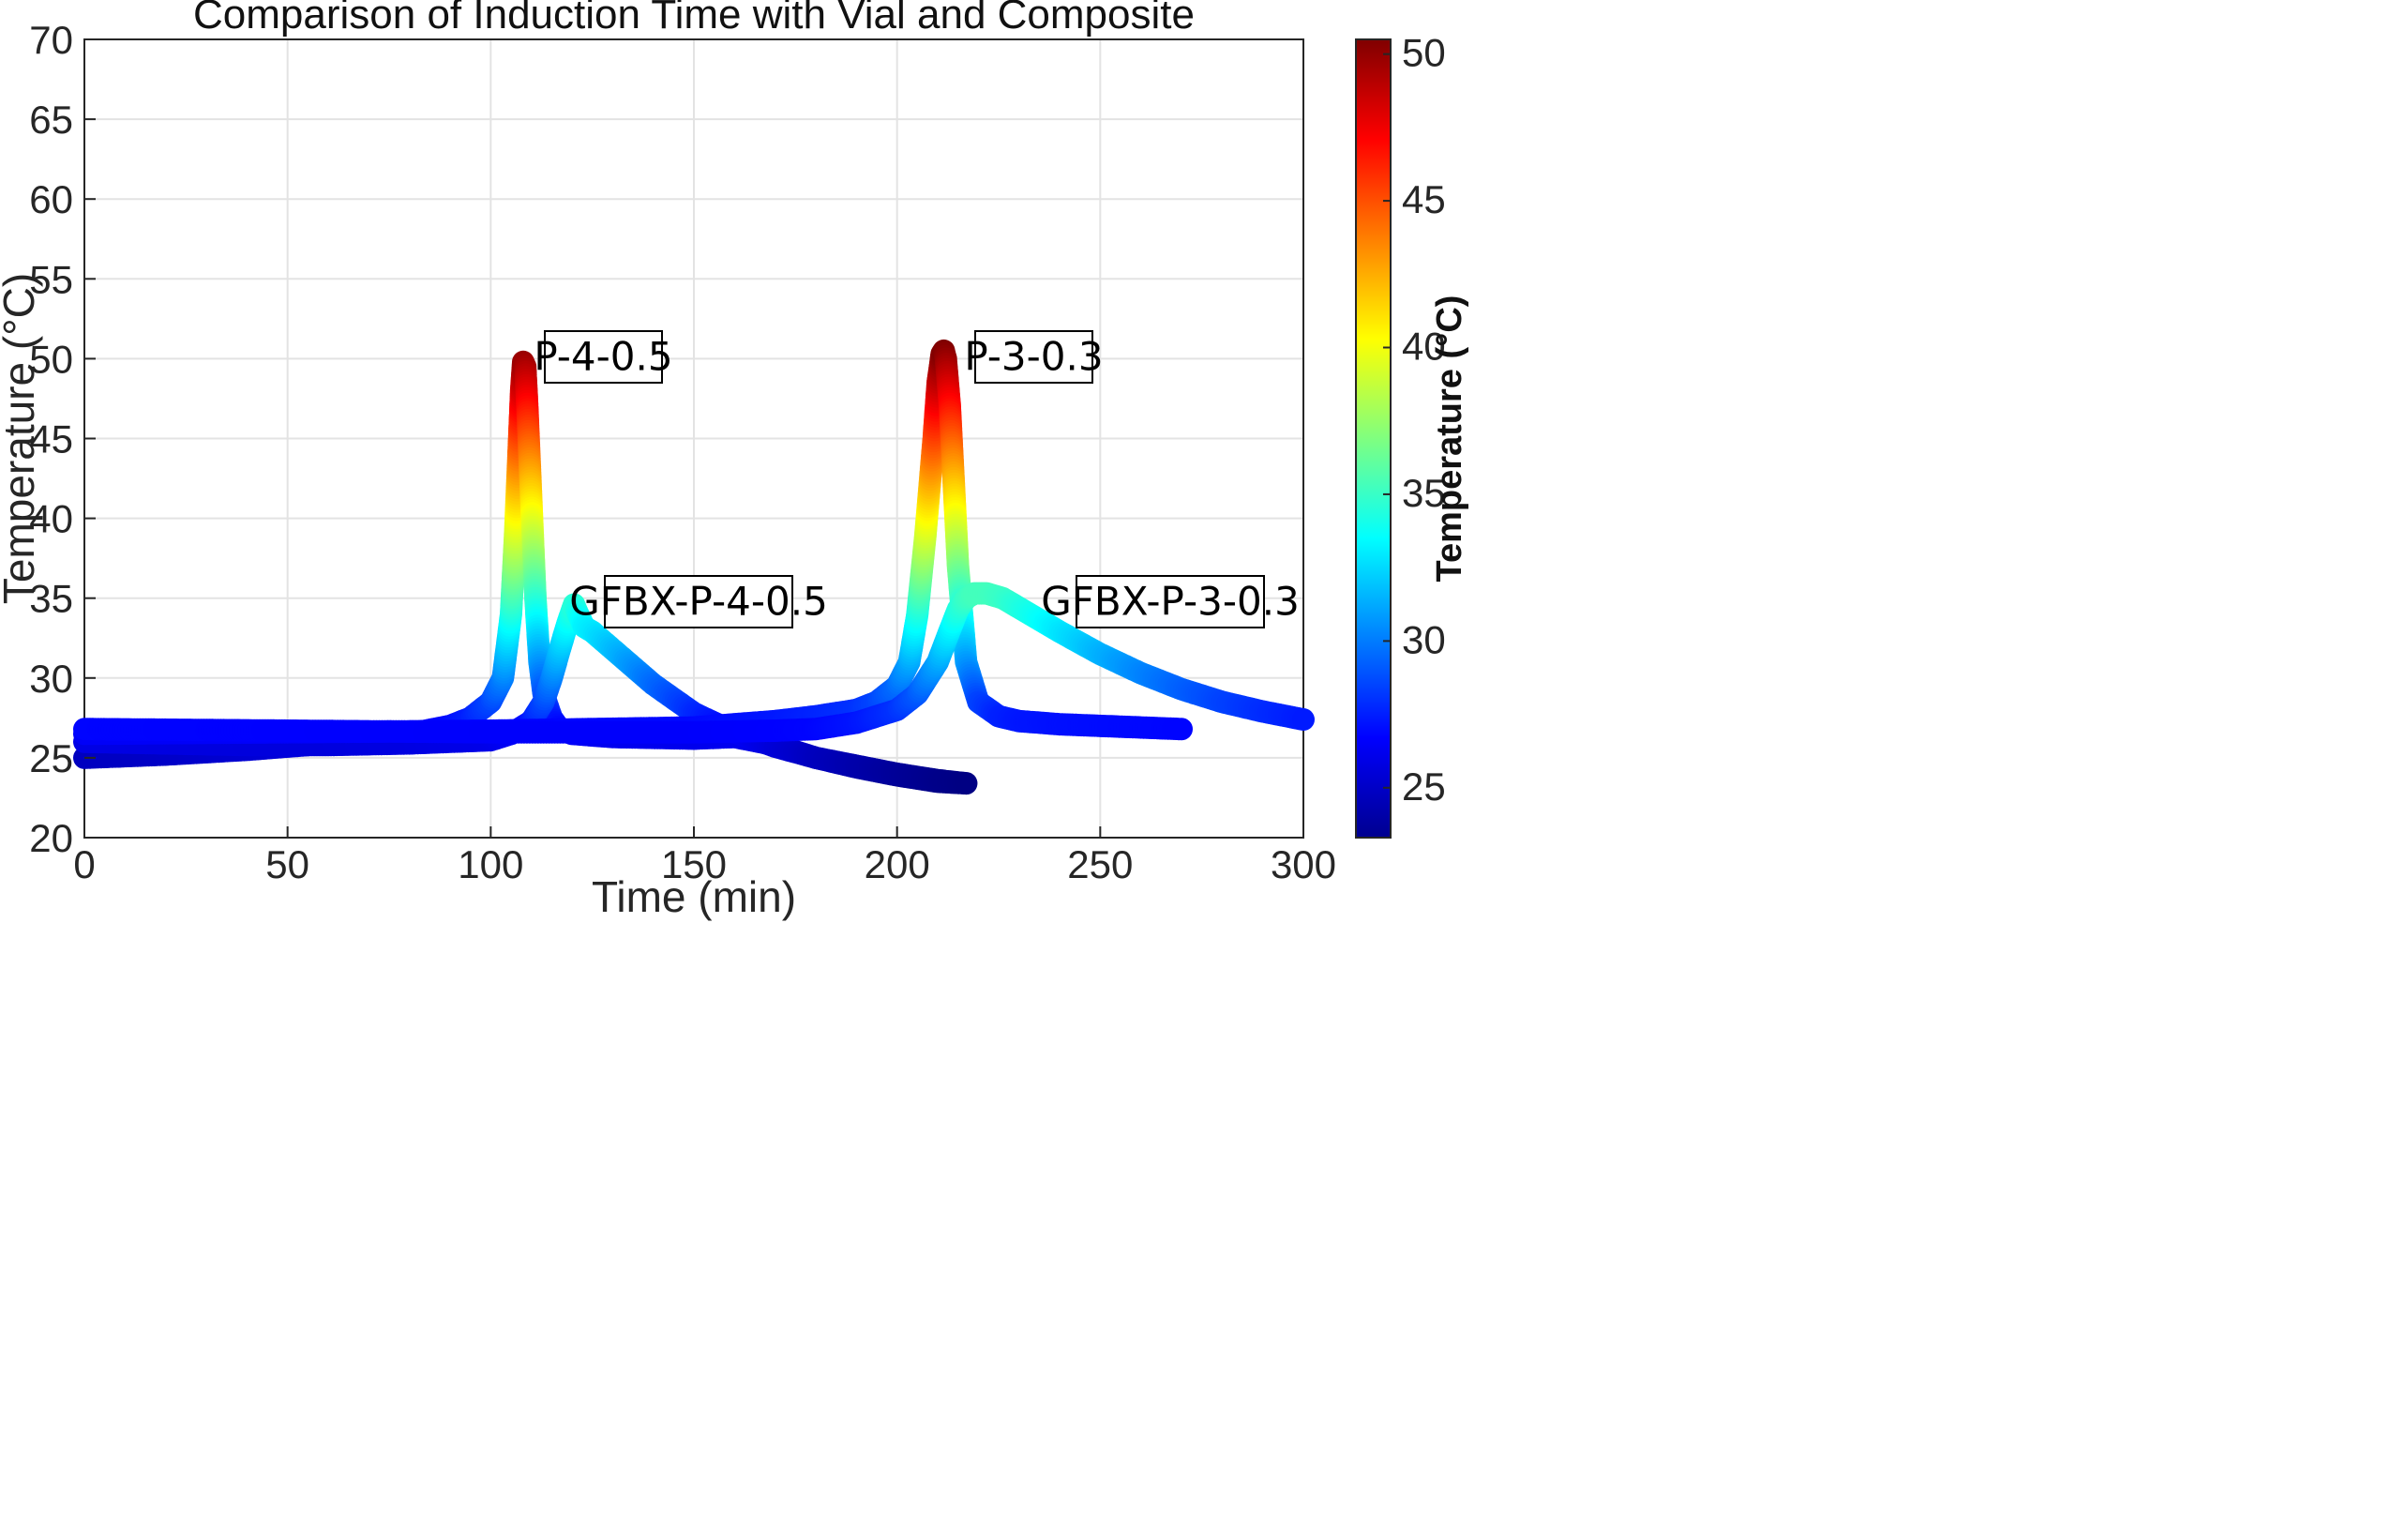 This screenshot has height=1513, width=2408. I want to click on annotation-GFBX-P-3-0.3: GFBX-P-3-0.3, so click(1170, 601).